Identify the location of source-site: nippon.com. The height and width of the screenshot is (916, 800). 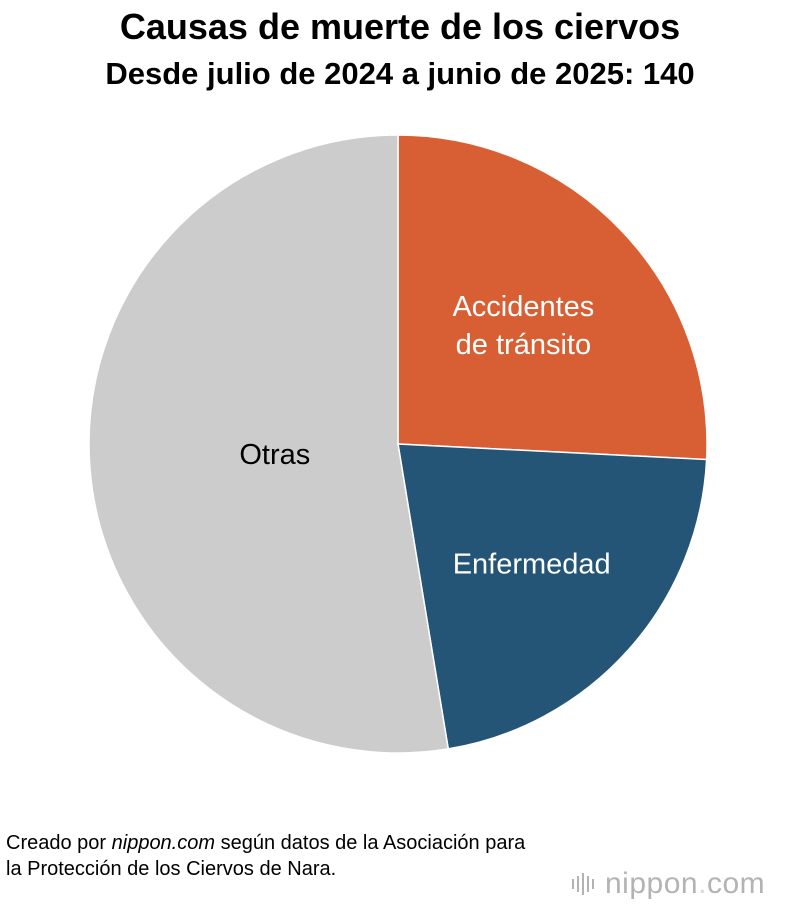
(163, 843).